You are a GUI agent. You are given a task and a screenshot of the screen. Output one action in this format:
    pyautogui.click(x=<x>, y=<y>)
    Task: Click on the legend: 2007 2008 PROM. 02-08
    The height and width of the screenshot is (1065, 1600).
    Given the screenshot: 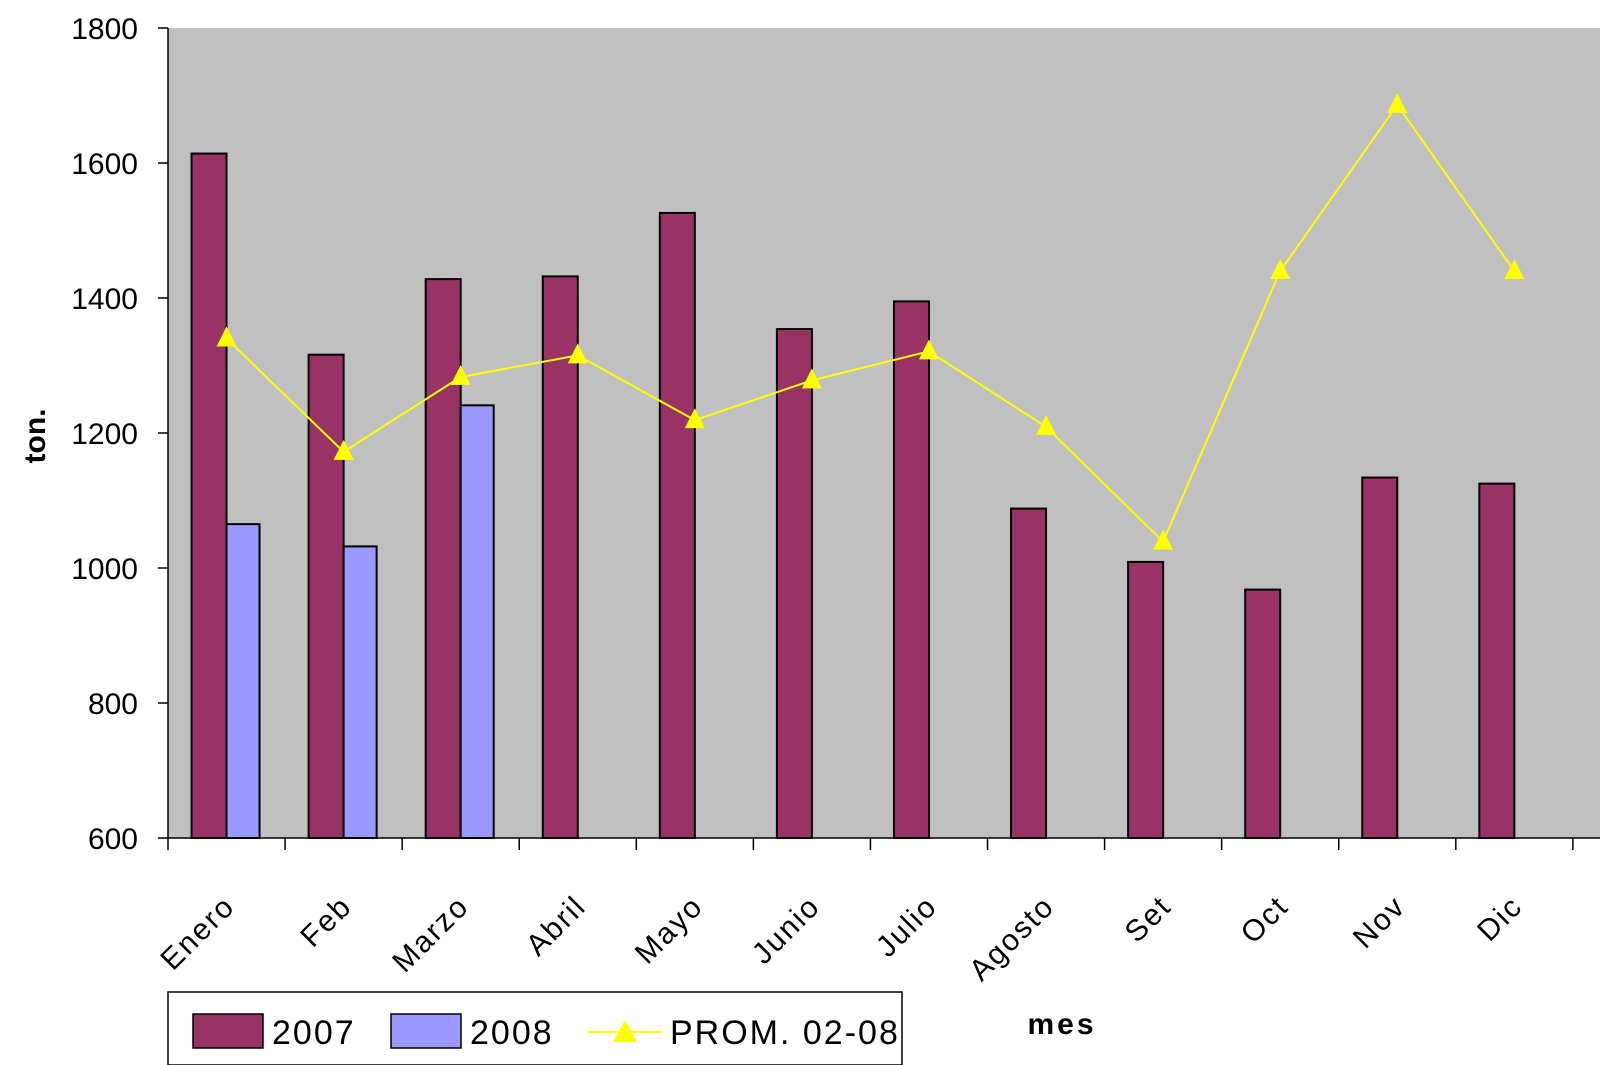 What is the action you would take?
    pyautogui.click(x=535, y=1028)
    